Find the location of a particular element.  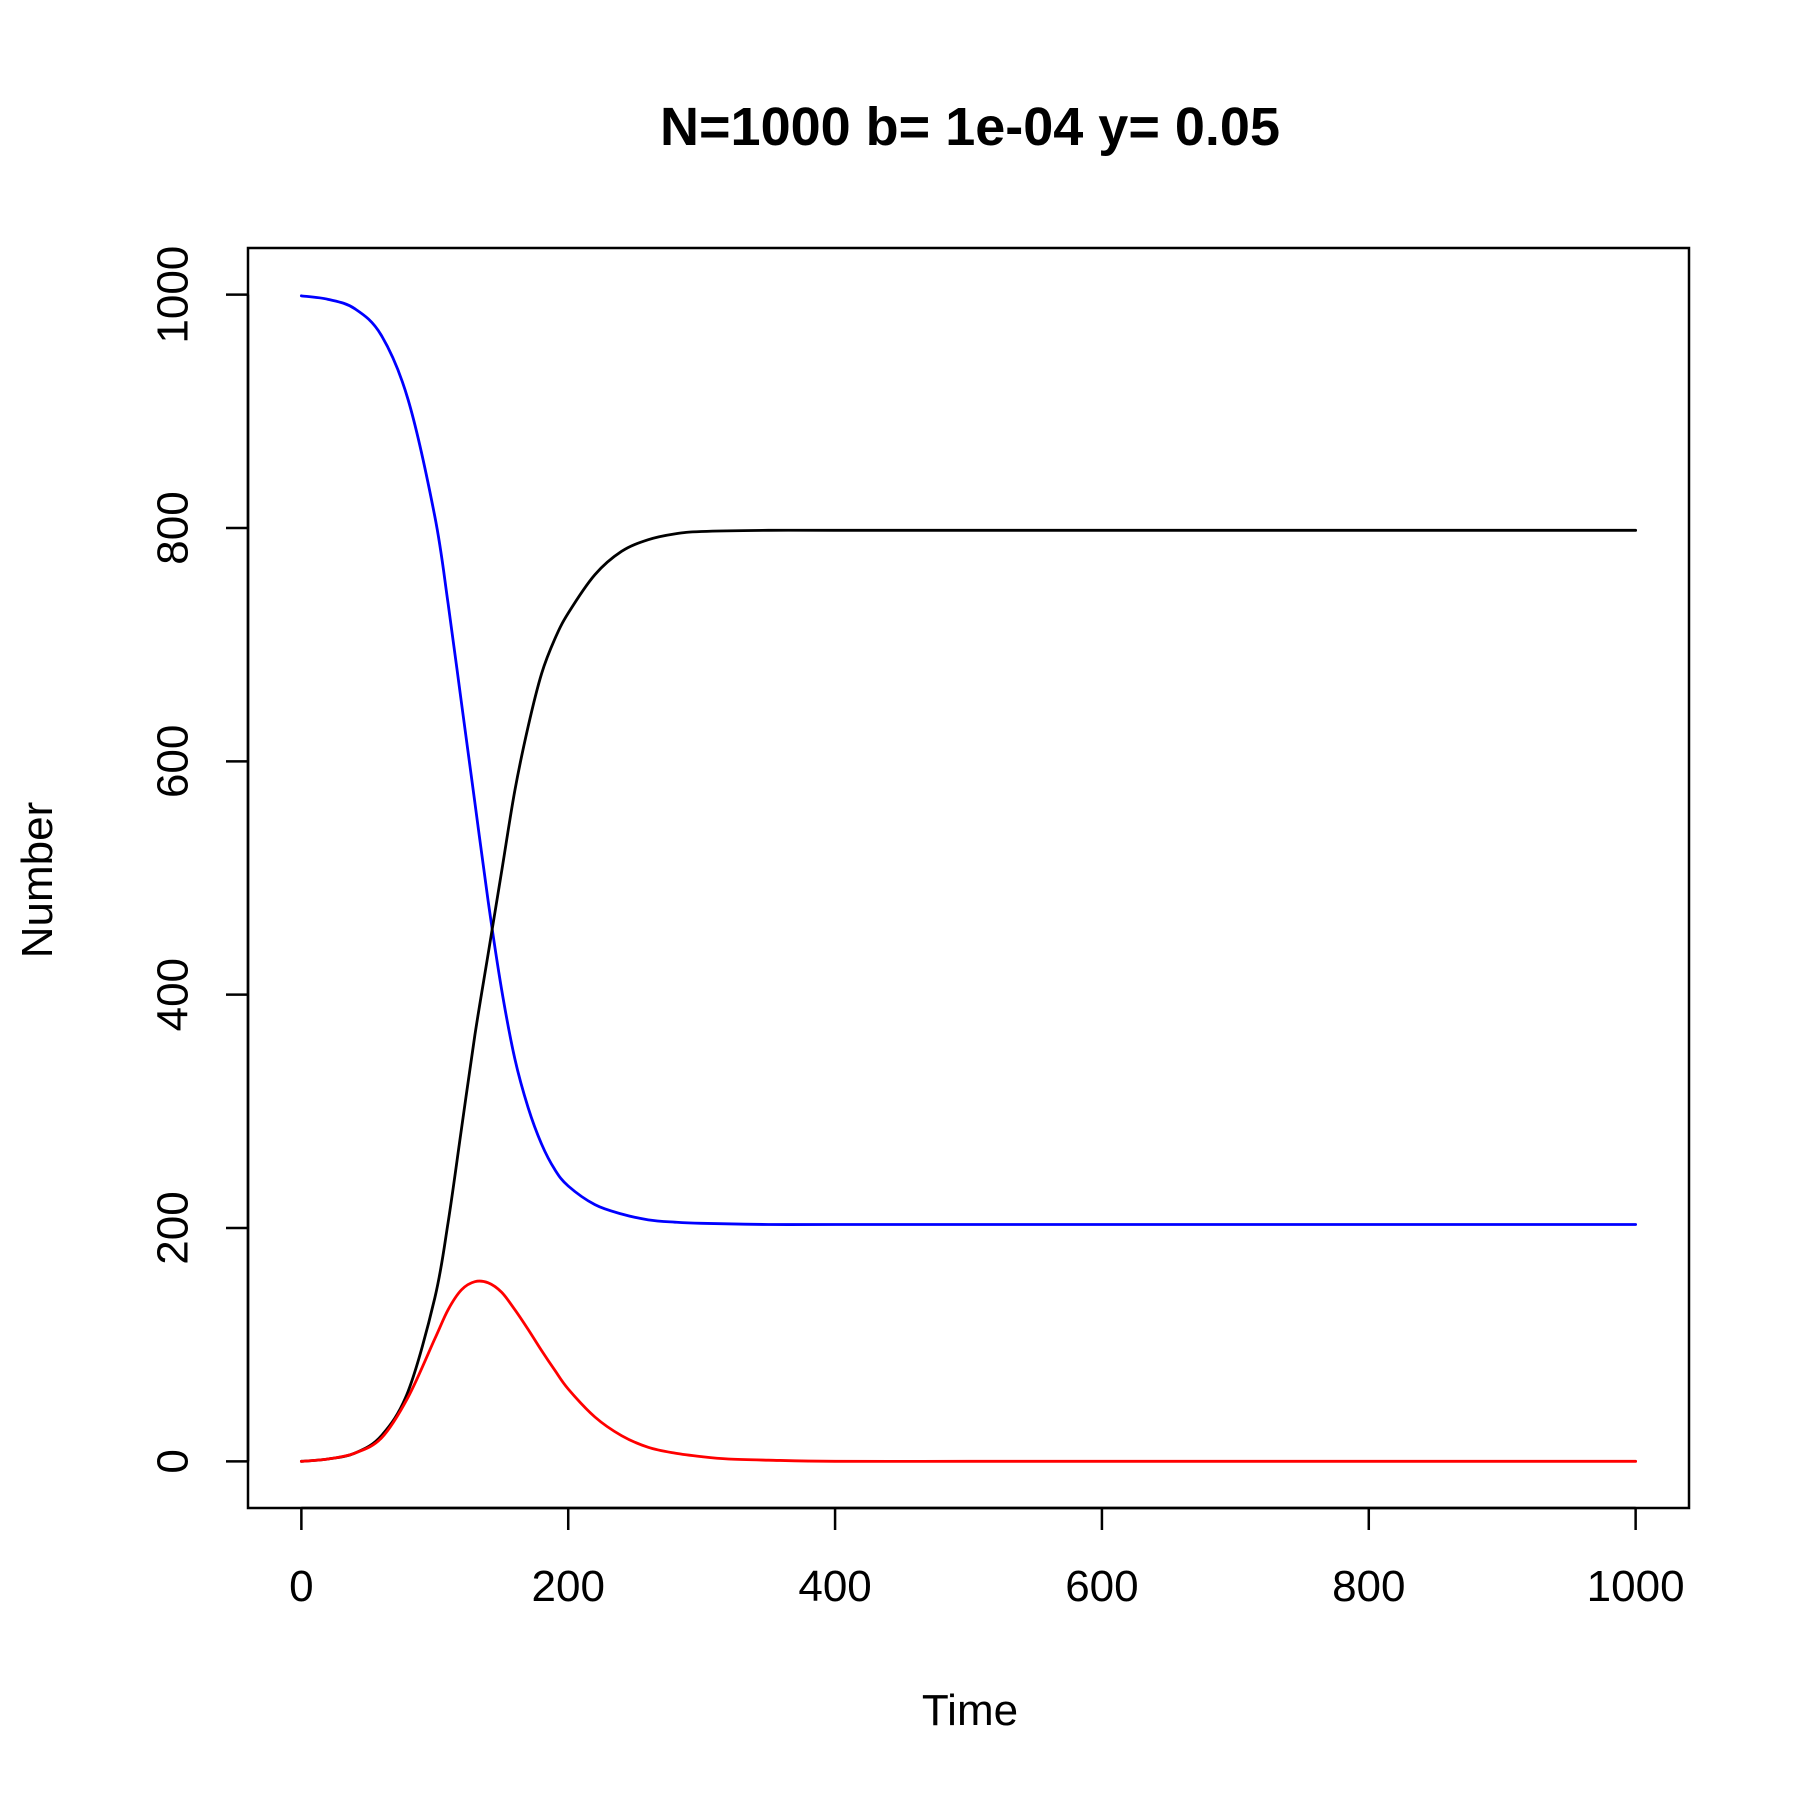

y-tick-label: 600 is located at coordinates (173, 761).